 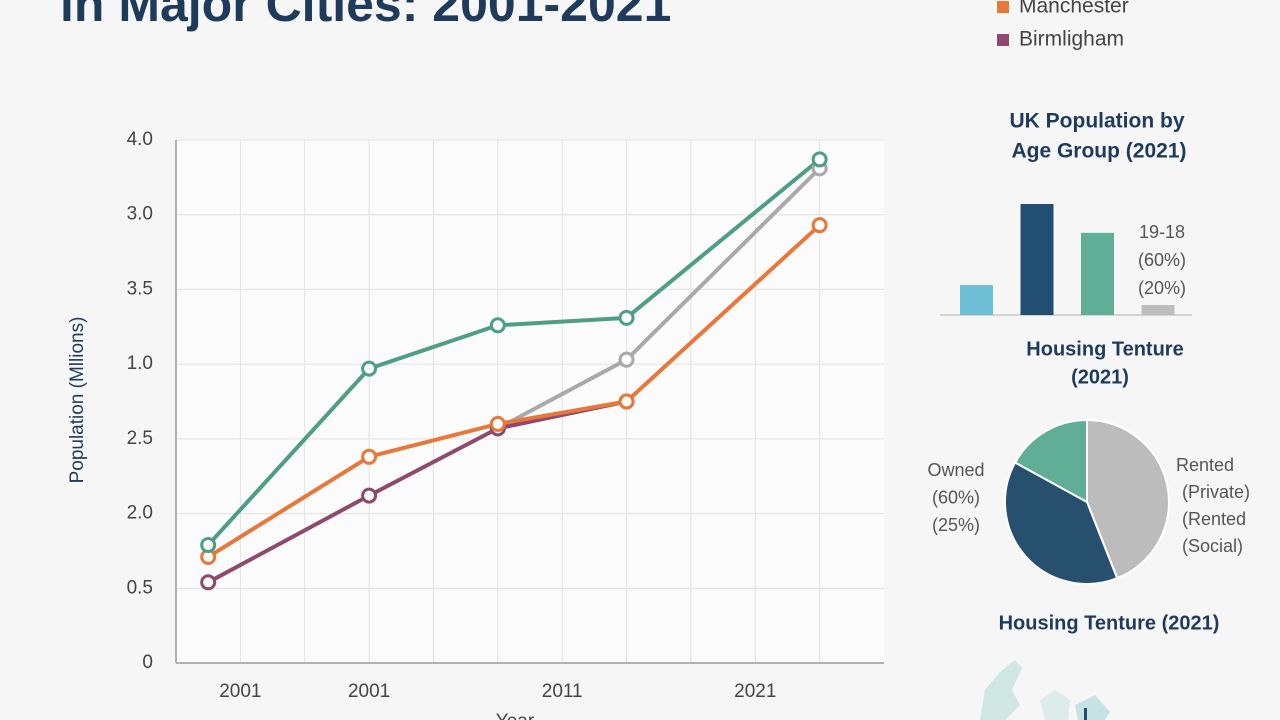 What do you see at coordinates (1074, 9) in the screenshot?
I see `legend-label: Manchester` at bounding box center [1074, 9].